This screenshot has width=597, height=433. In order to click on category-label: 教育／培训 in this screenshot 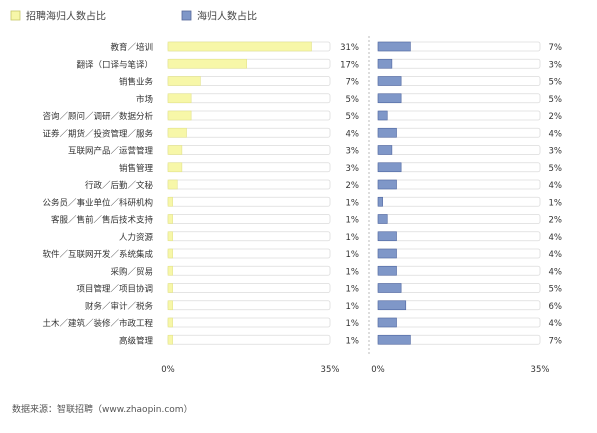, I will do `click(131, 47)`.